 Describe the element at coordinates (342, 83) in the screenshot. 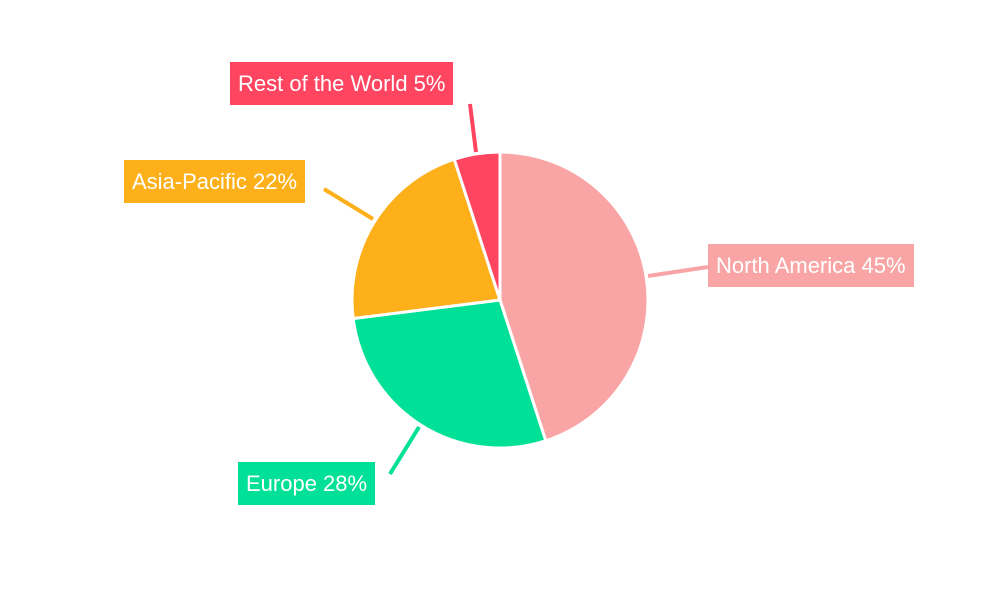

I see `data-label: Rest of the World 5%` at that location.